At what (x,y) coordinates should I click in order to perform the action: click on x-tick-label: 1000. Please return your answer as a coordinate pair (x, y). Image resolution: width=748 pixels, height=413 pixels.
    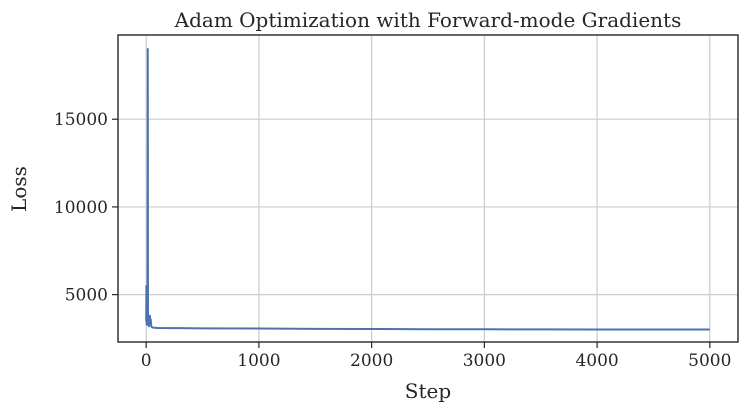
    Looking at the image, I should click on (258, 361).